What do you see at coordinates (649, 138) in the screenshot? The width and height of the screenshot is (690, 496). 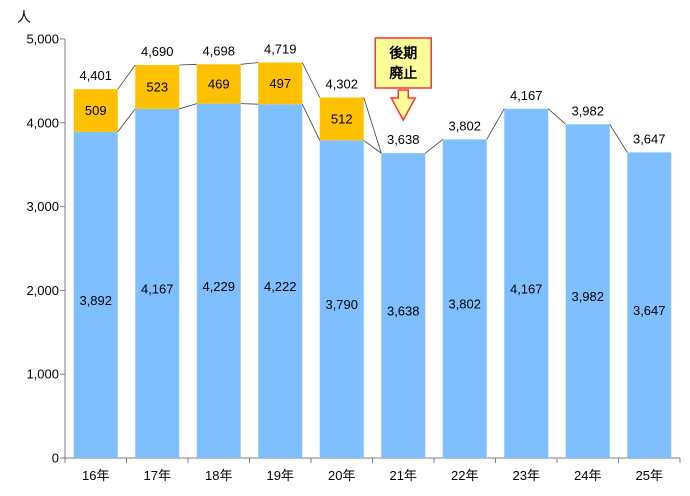 I see `data-label-total: 3,647` at bounding box center [649, 138].